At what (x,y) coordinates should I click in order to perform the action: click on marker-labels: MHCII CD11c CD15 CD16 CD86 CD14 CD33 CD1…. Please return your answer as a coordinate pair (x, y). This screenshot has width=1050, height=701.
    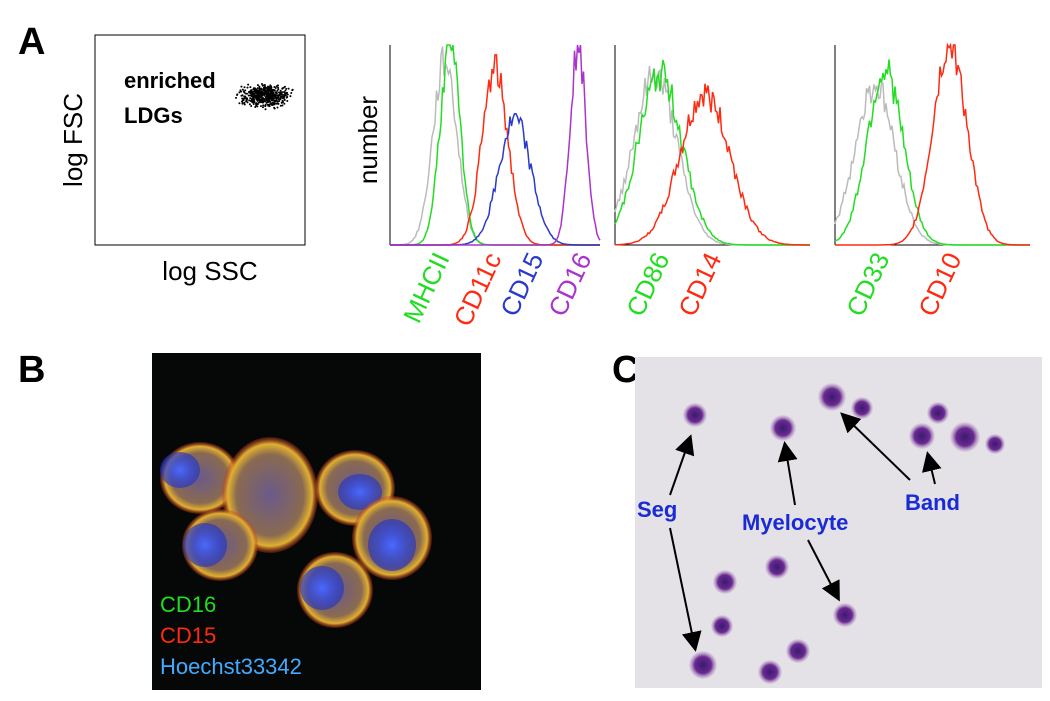
    Looking at the image, I should click on (682, 289).